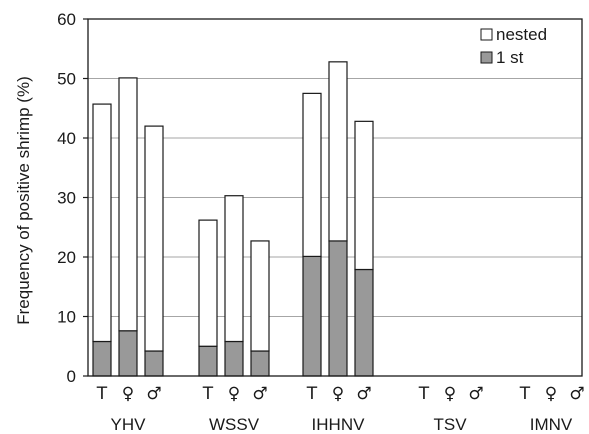 The height and width of the screenshot is (434, 589). I want to click on x-group-label-imnv: IMNV, so click(551, 424).